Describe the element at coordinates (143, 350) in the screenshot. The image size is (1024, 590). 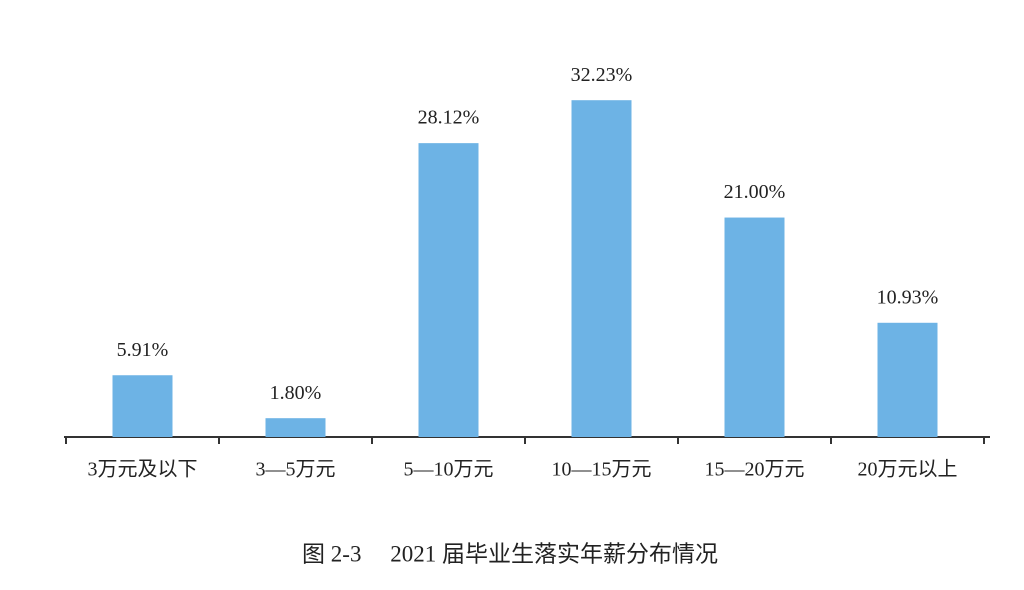
I see `value-label: 5.91%` at that location.